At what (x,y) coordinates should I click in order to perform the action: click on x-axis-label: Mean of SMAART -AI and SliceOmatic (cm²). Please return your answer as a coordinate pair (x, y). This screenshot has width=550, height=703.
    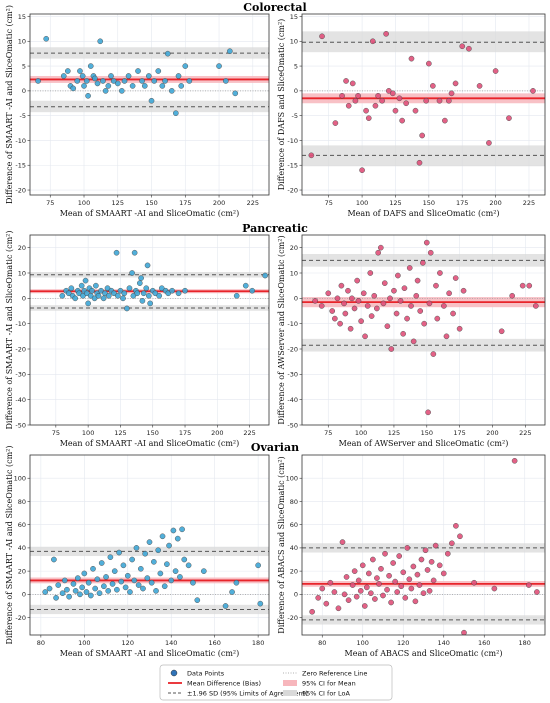
    Looking at the image, I should click on (150, 213).